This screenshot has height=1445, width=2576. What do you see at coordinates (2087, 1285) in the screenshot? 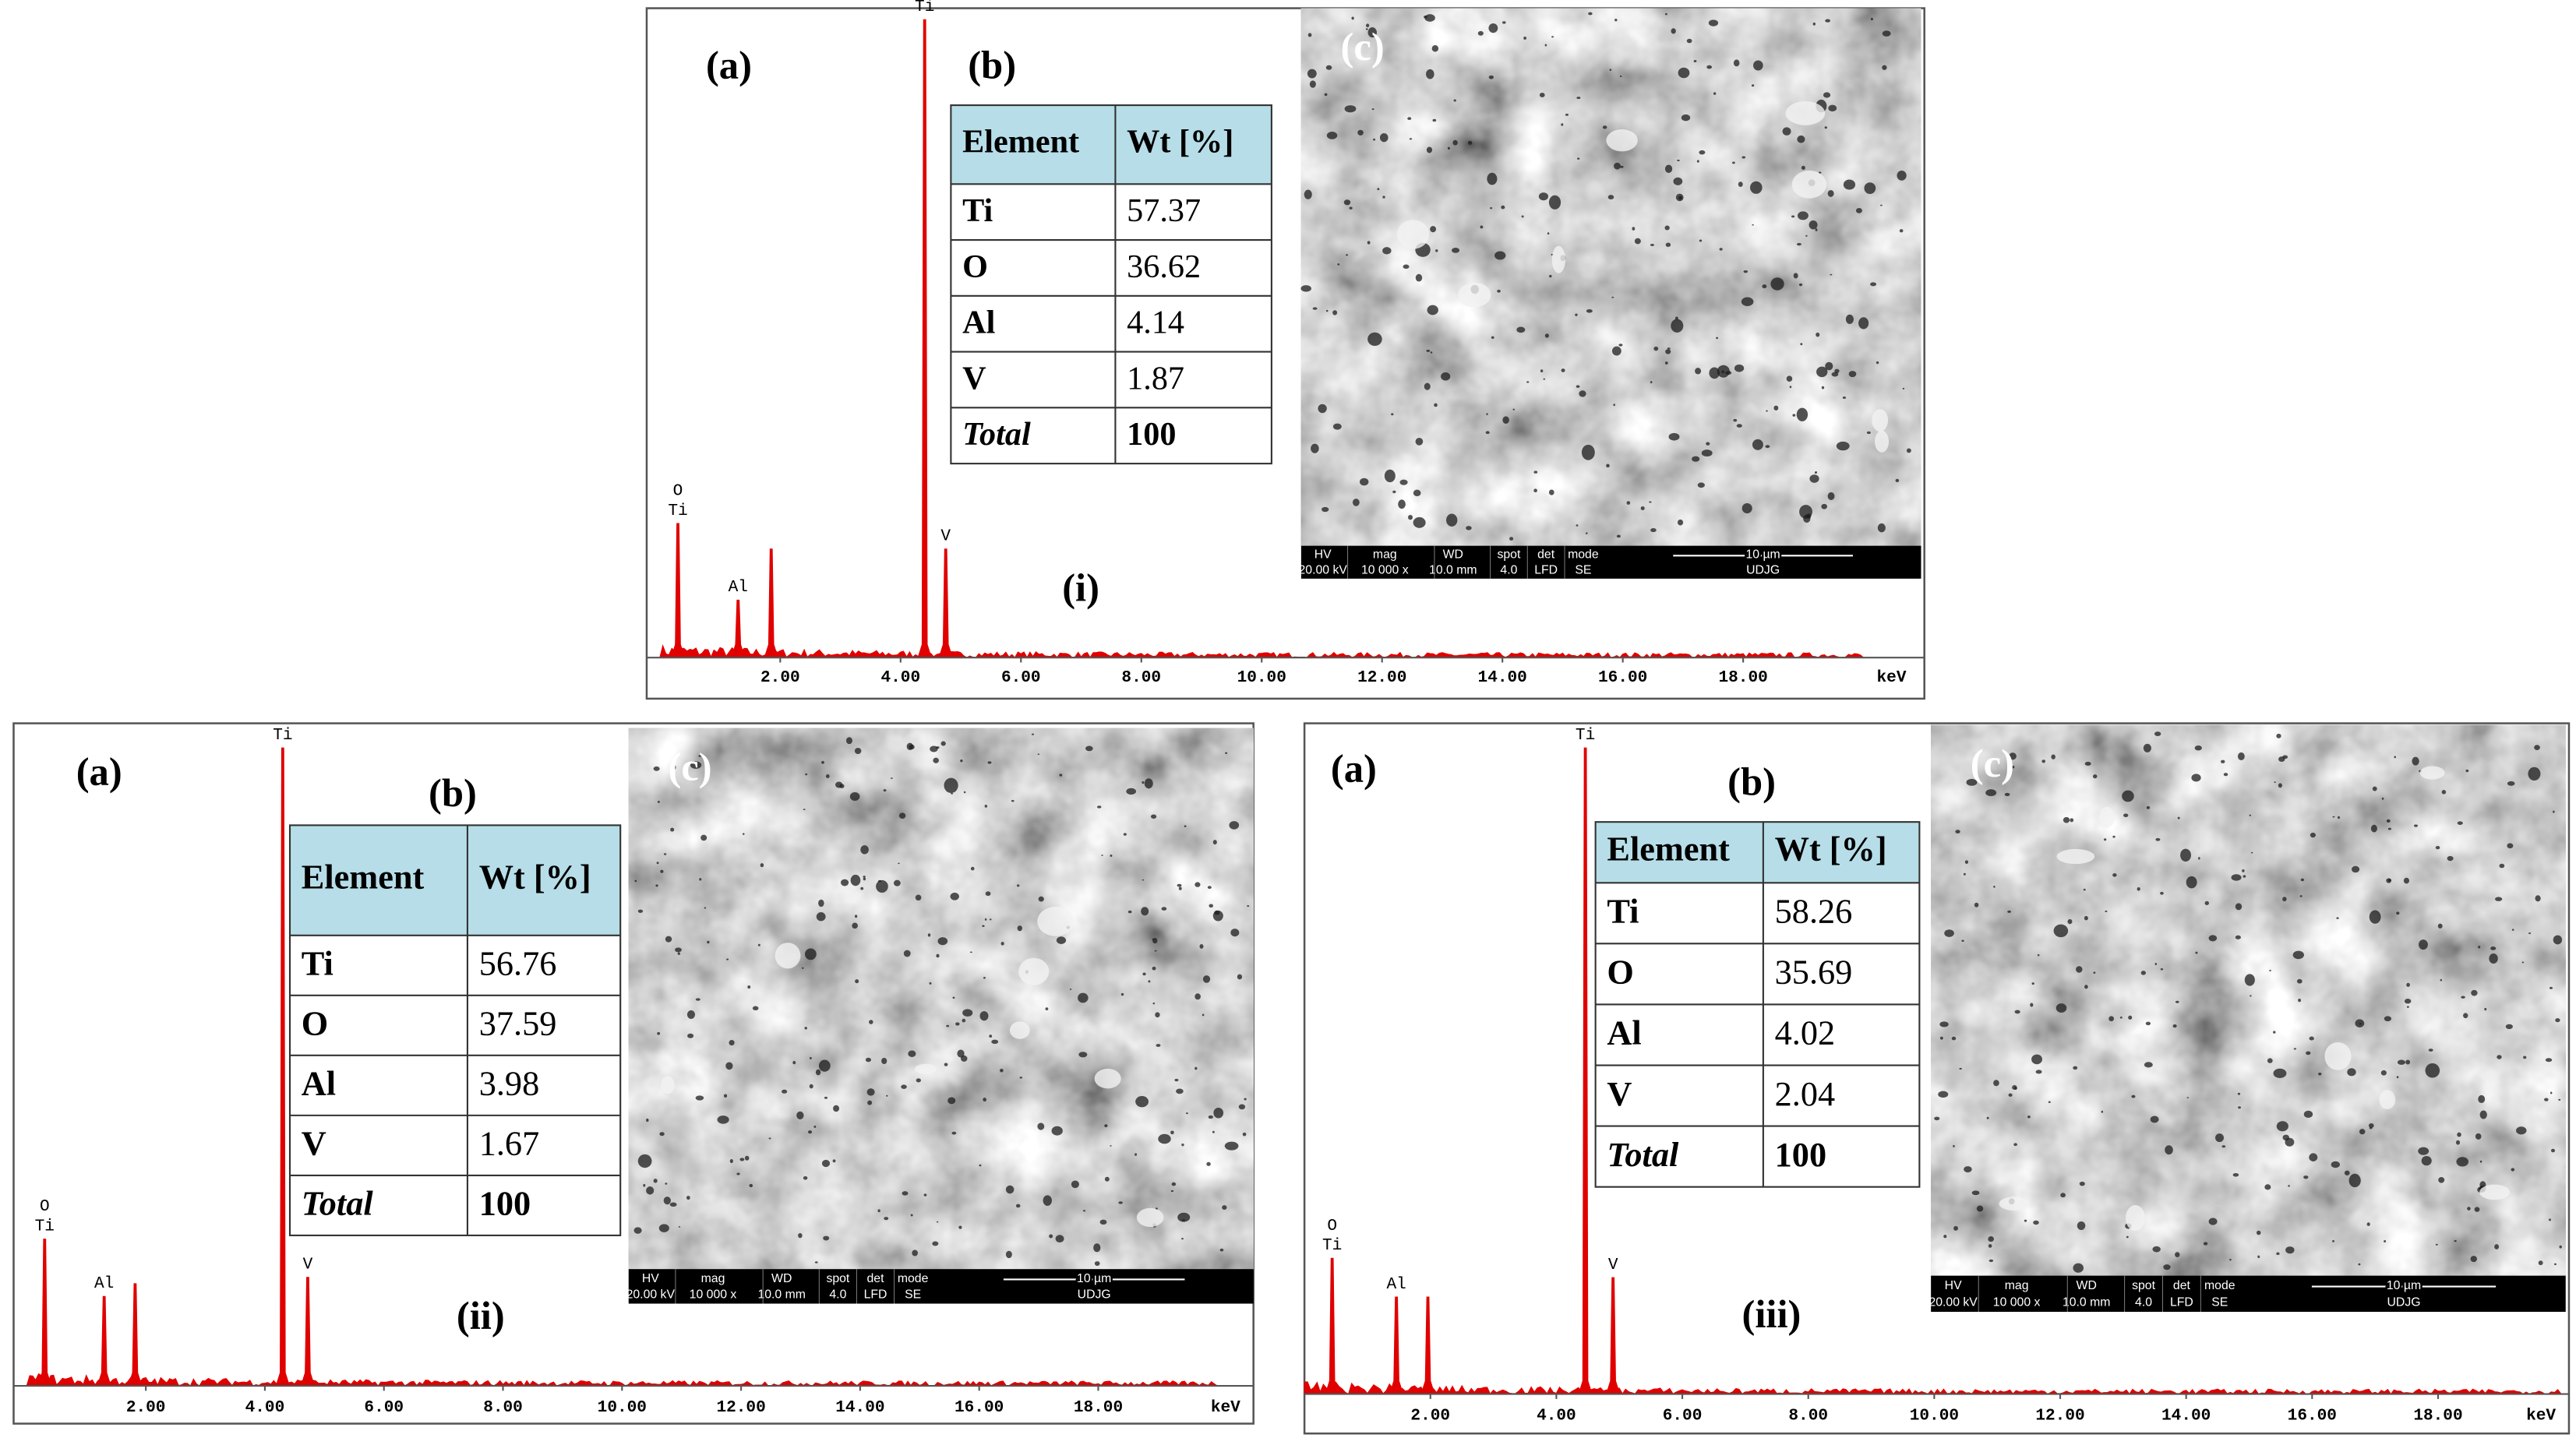
I see `sem-field-name: WD` at bounding box center [2087, 1285].